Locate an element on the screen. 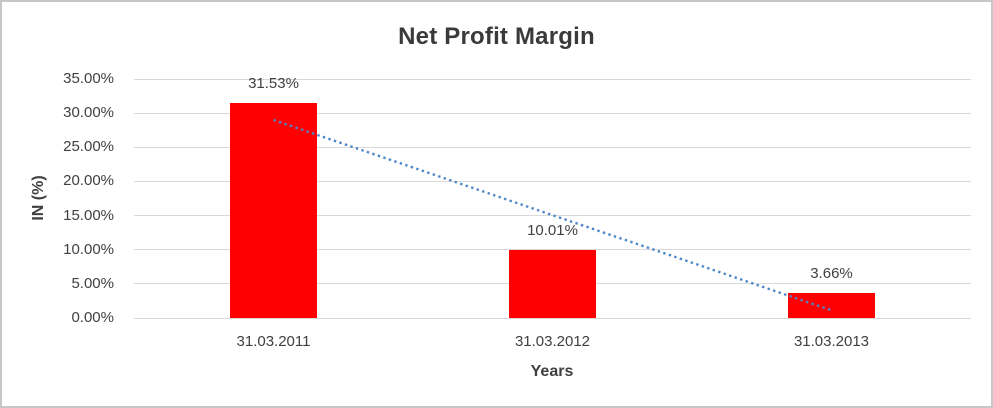 This screenshot has width=993, height=408. chart-title: Net Profit Margin is located at coordinates (496, 36).